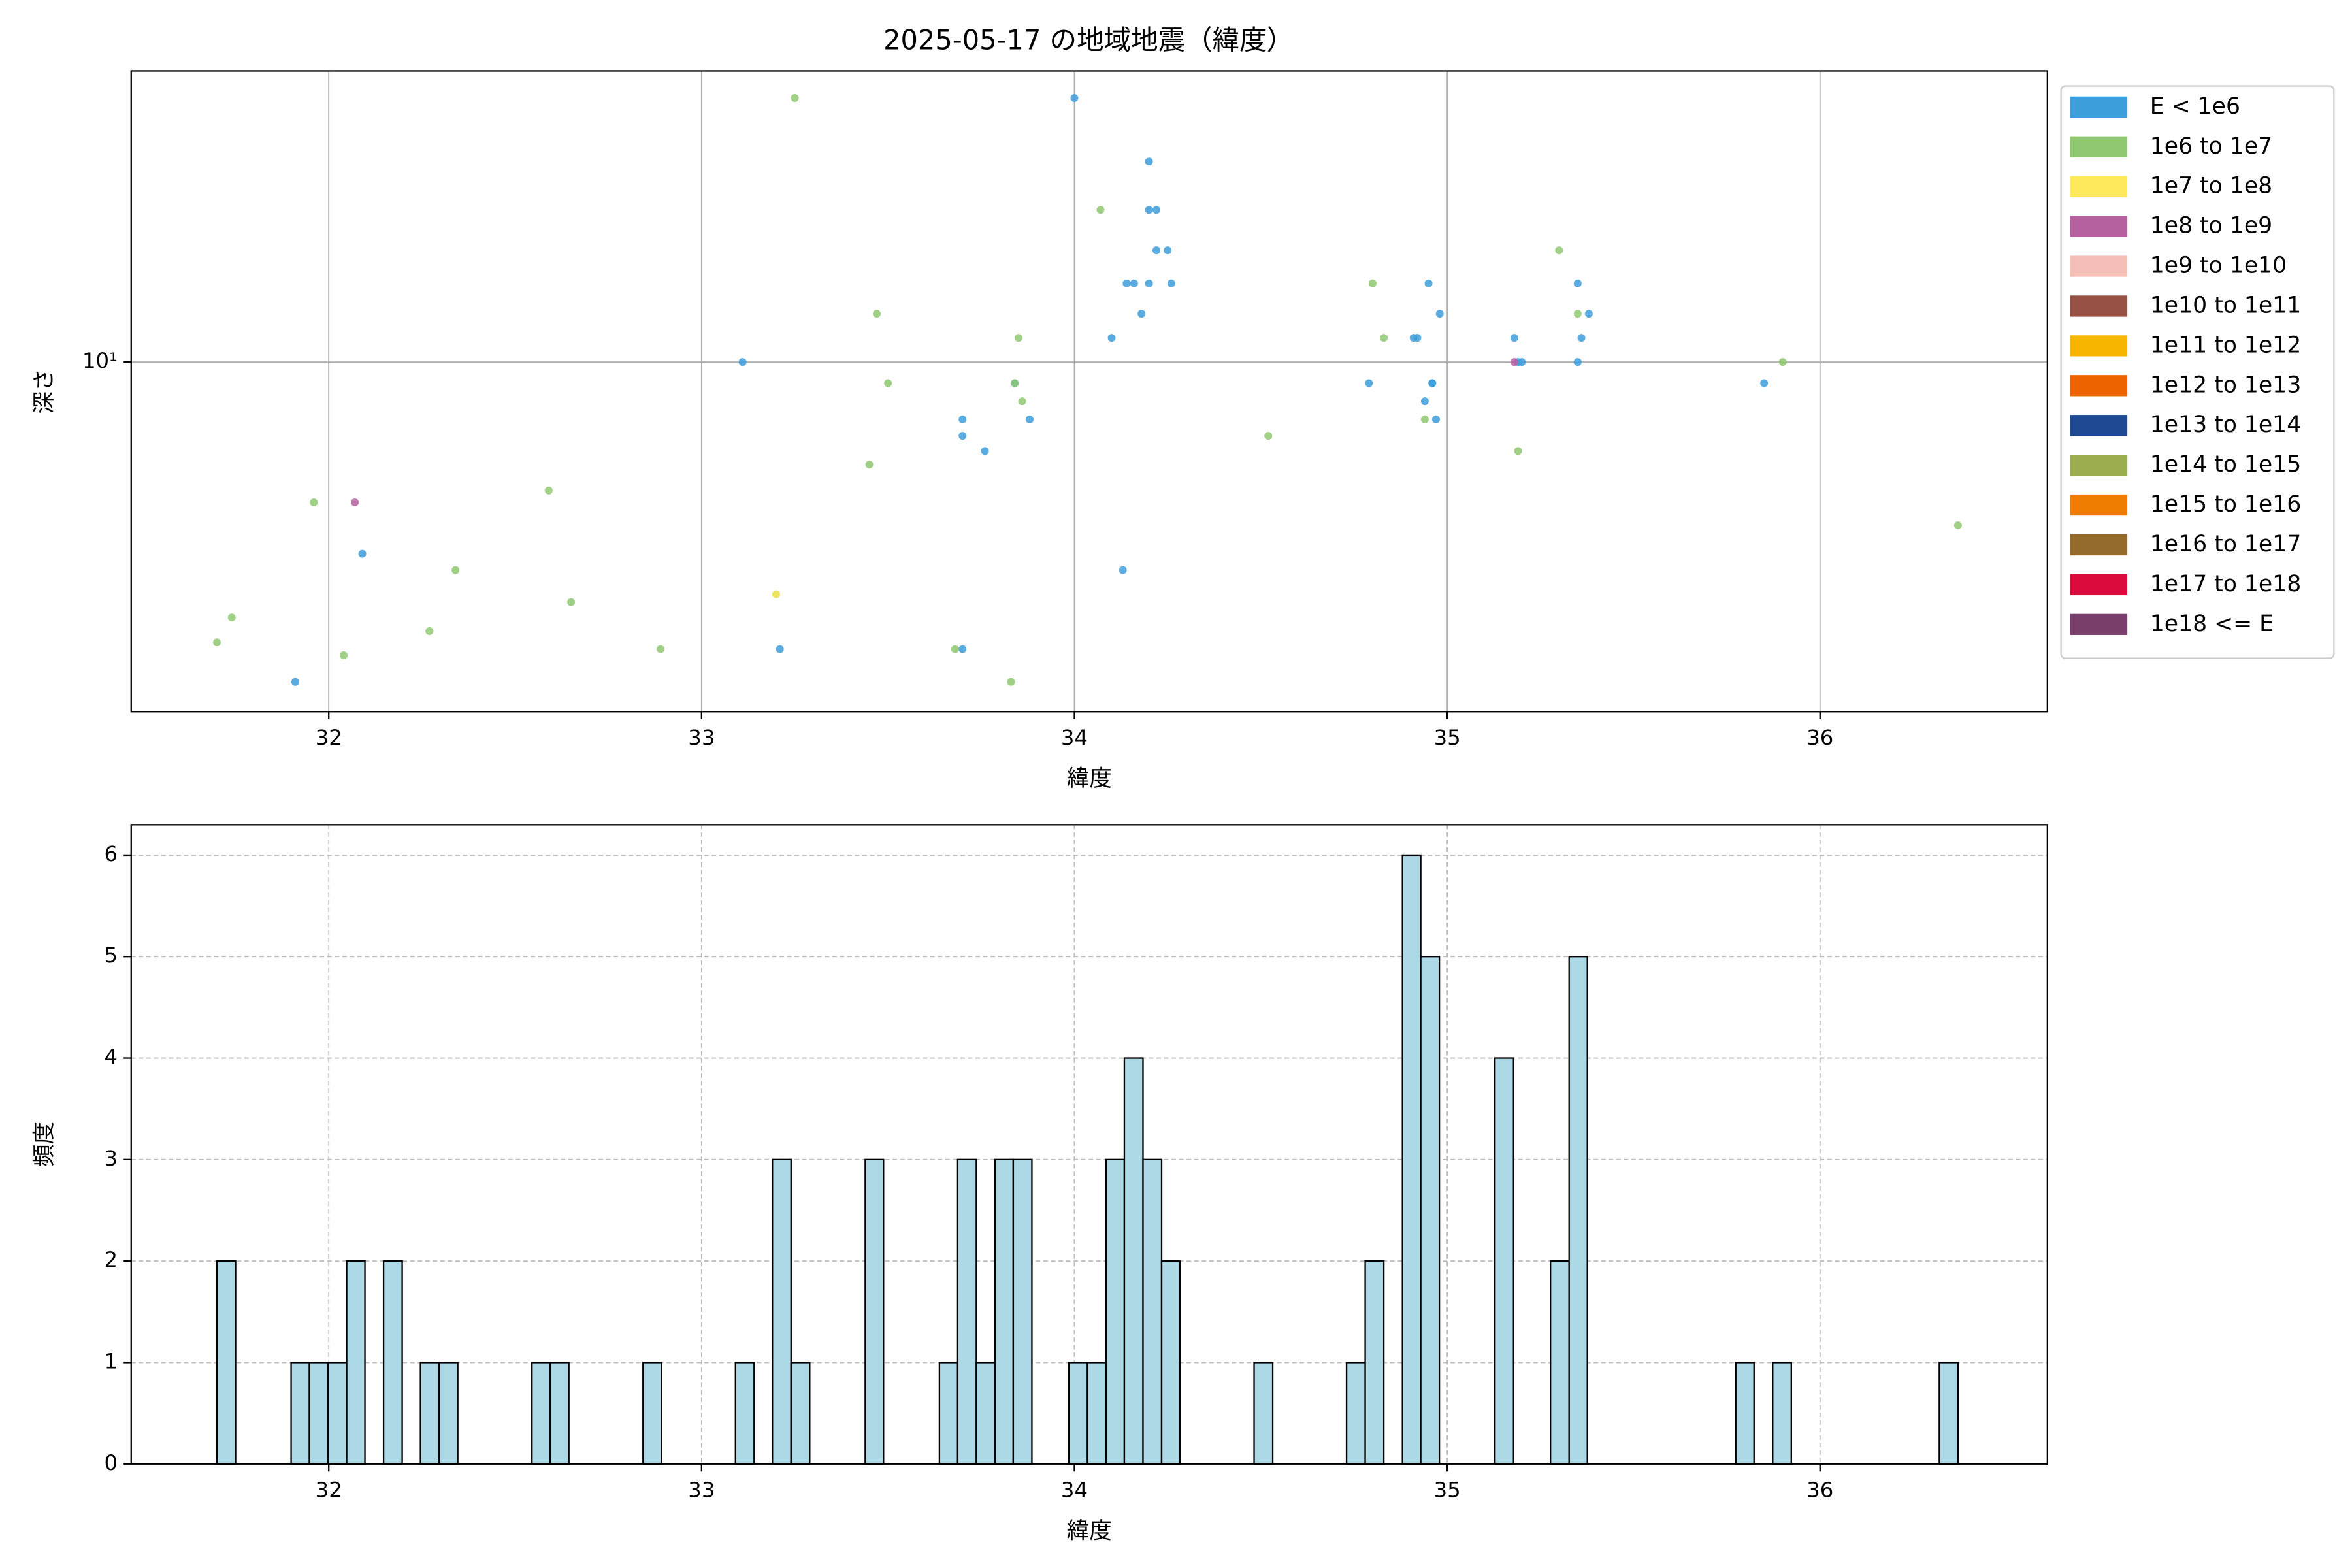 The height and width of the screenshot is (1568, 2352). What do you see at coordinates (329, 1489) in the screenshot?
I see `x-tick-label: 32` at bounding box center [329, 1489].